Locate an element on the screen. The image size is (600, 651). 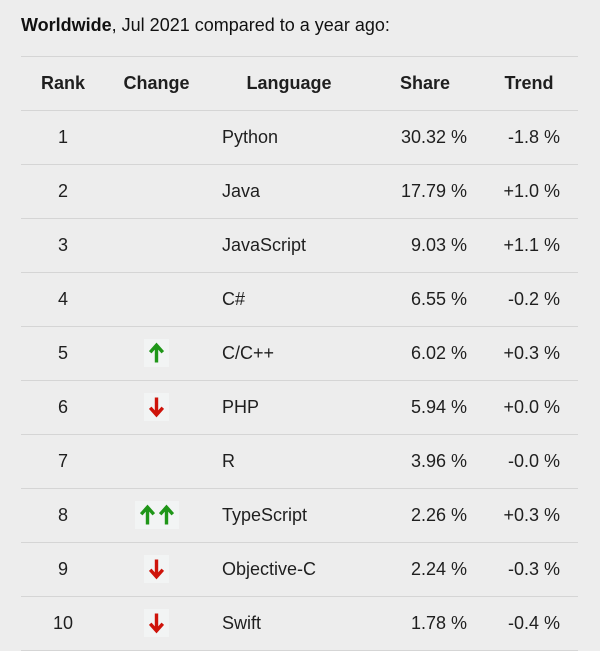
table-row: 4 C# 6.55 % -0.2 % is located at coordinates (299, 299).